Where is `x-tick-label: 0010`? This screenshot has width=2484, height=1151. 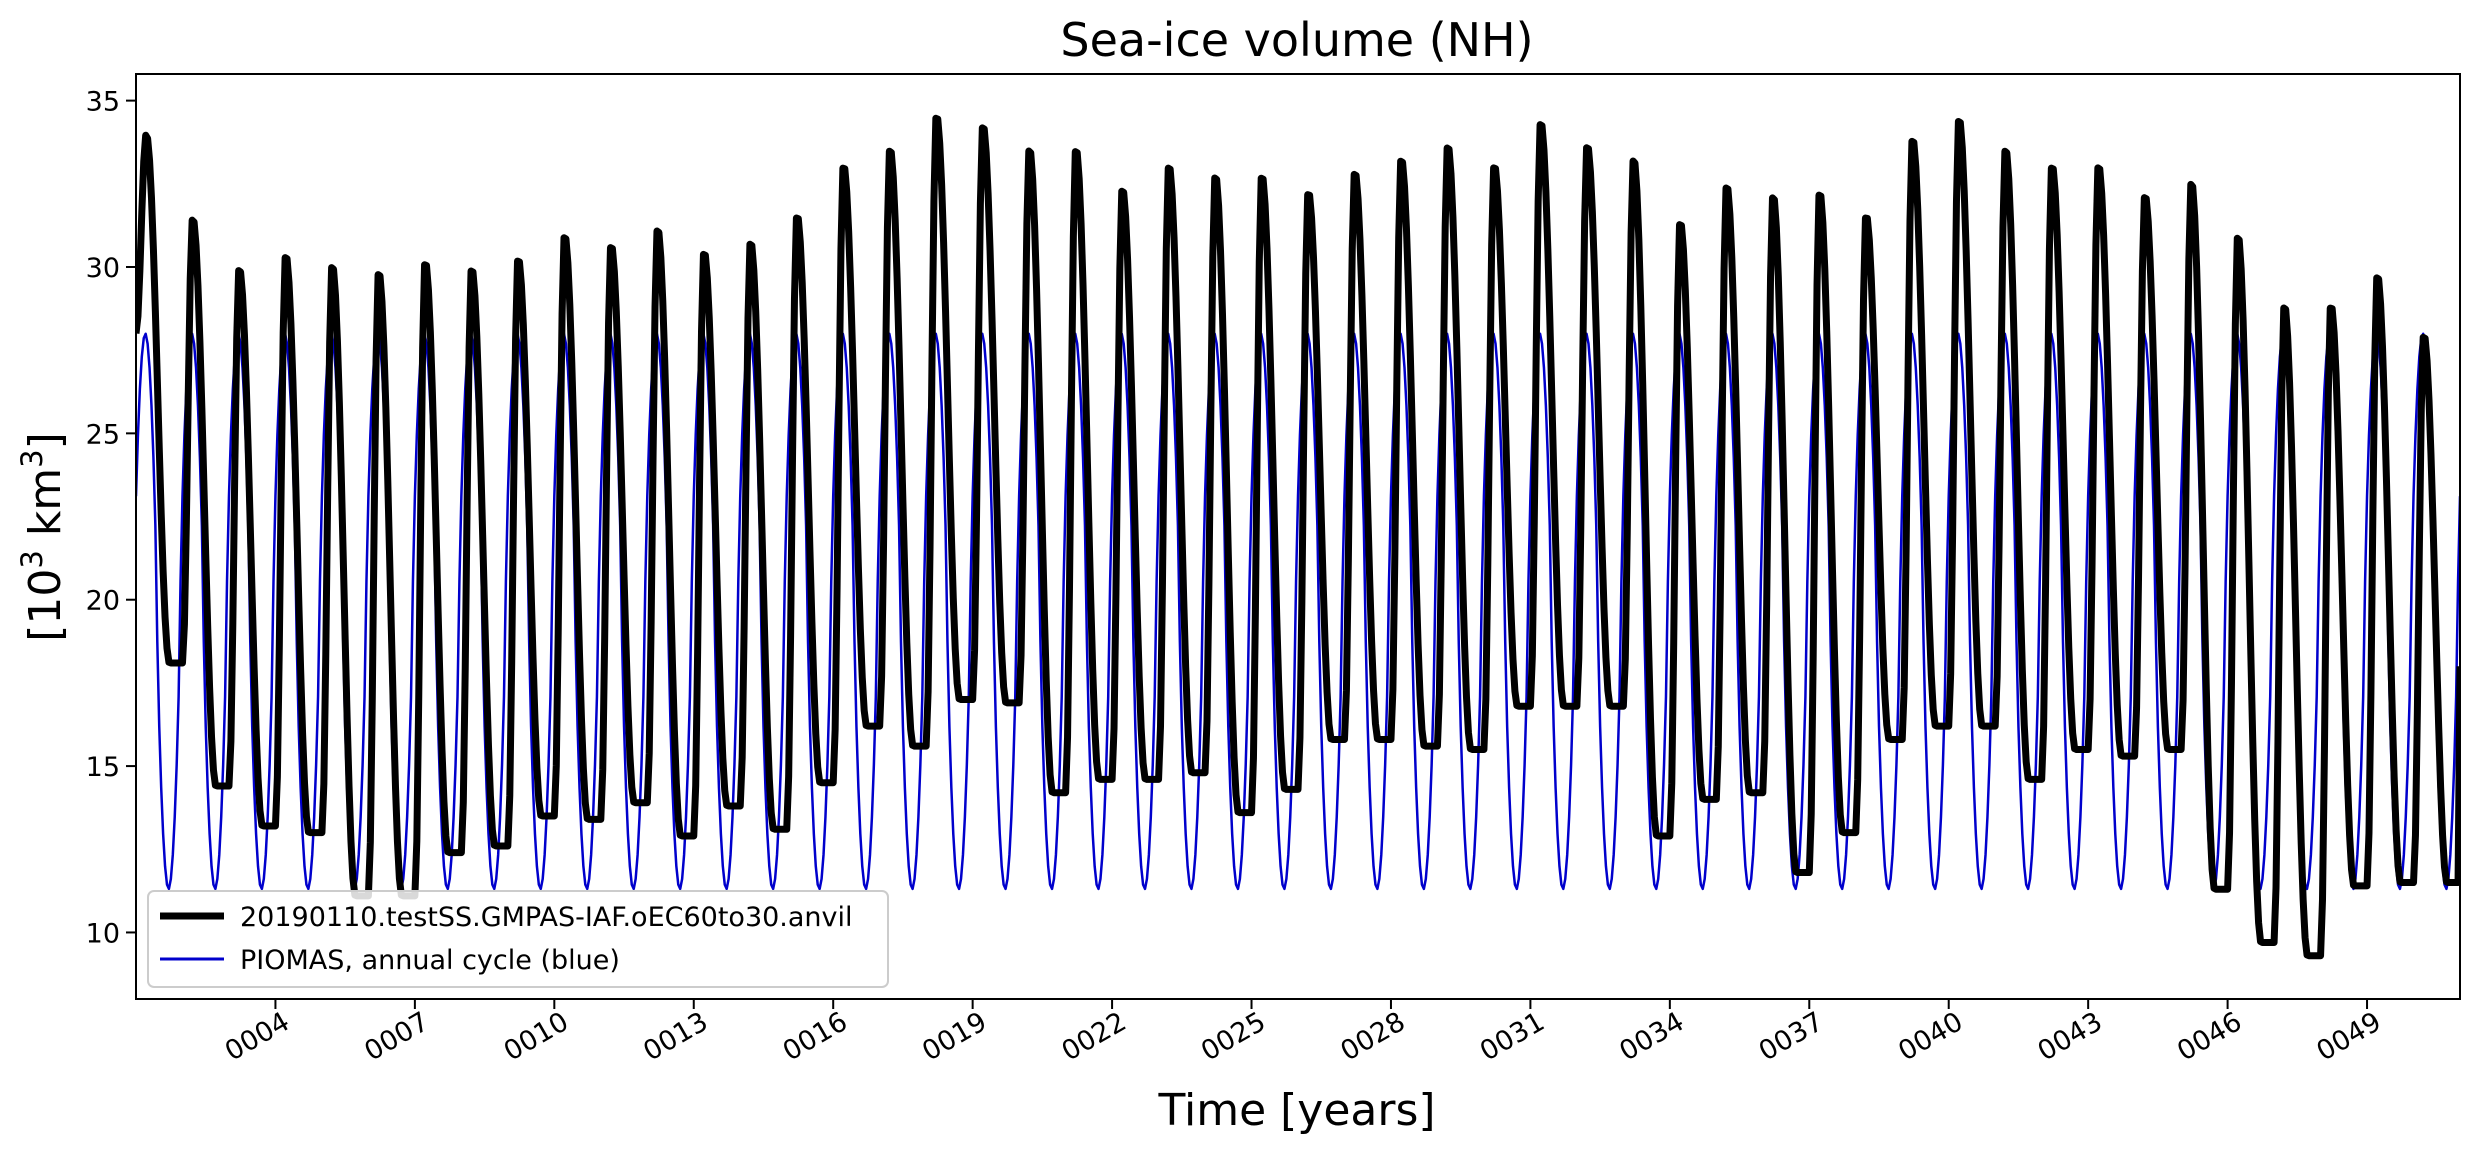
x-tick-label: 0010 is located at coordinates (536, 1036).